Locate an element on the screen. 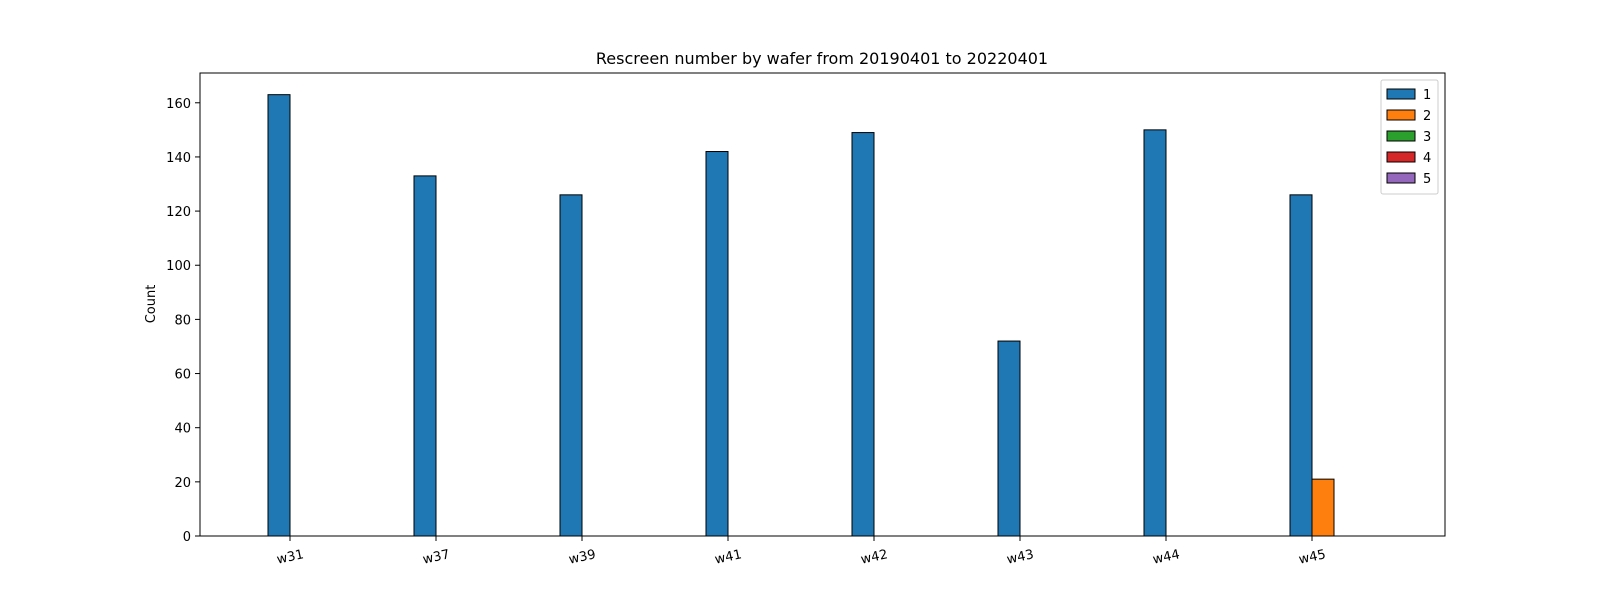 The width and height of the screenshot is (1600, 604). legend-label-2: 2 is located at coordinates (1427, 116).